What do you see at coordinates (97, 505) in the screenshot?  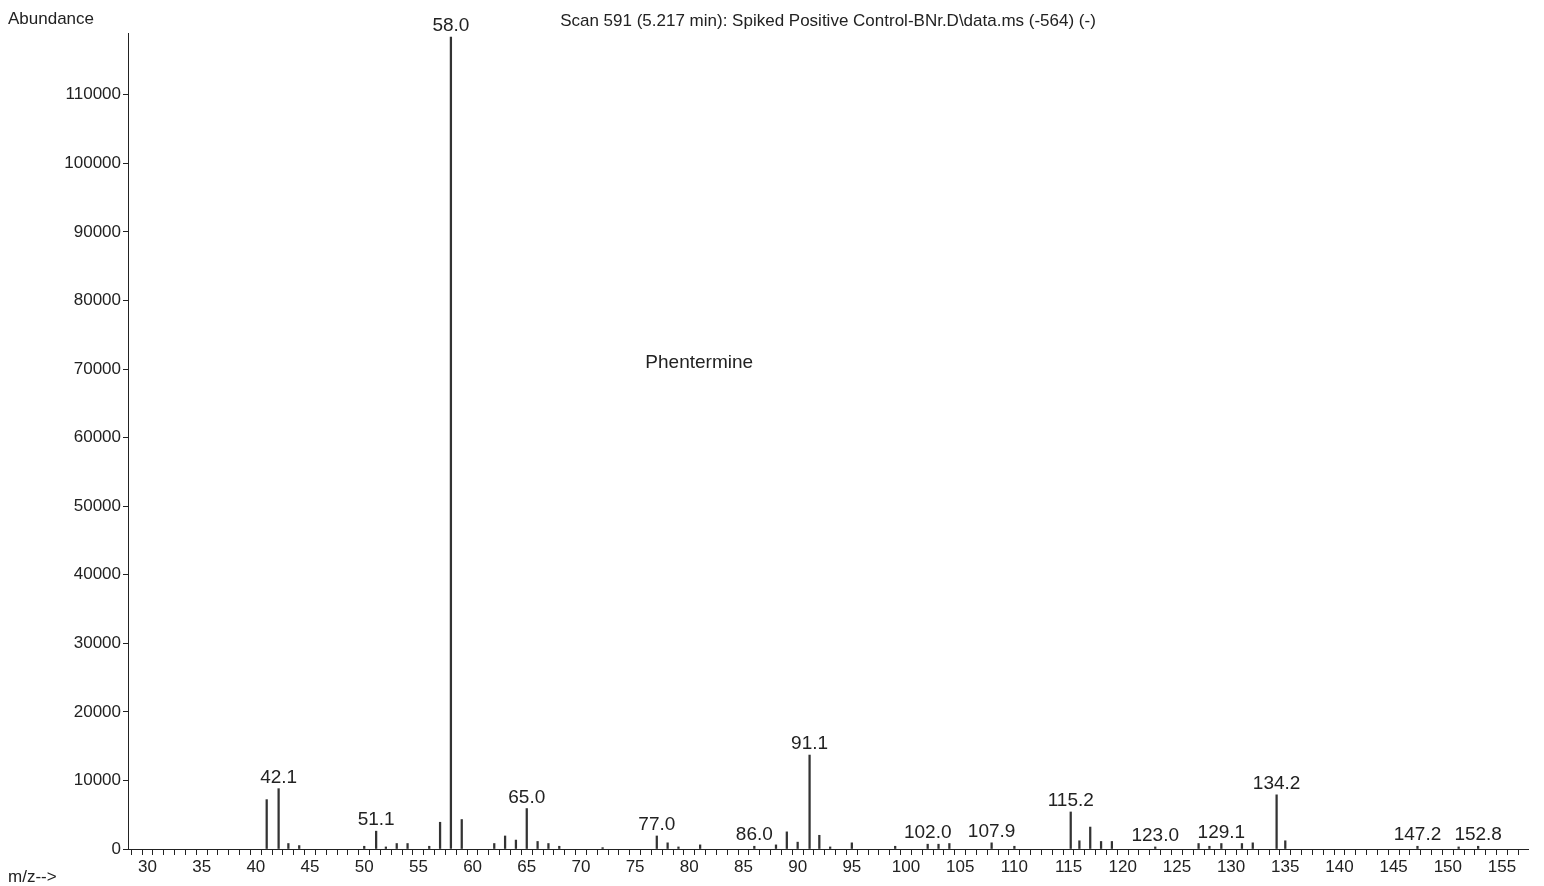 I see `y-tick-label: 50000` at bounding box center [97, 505].